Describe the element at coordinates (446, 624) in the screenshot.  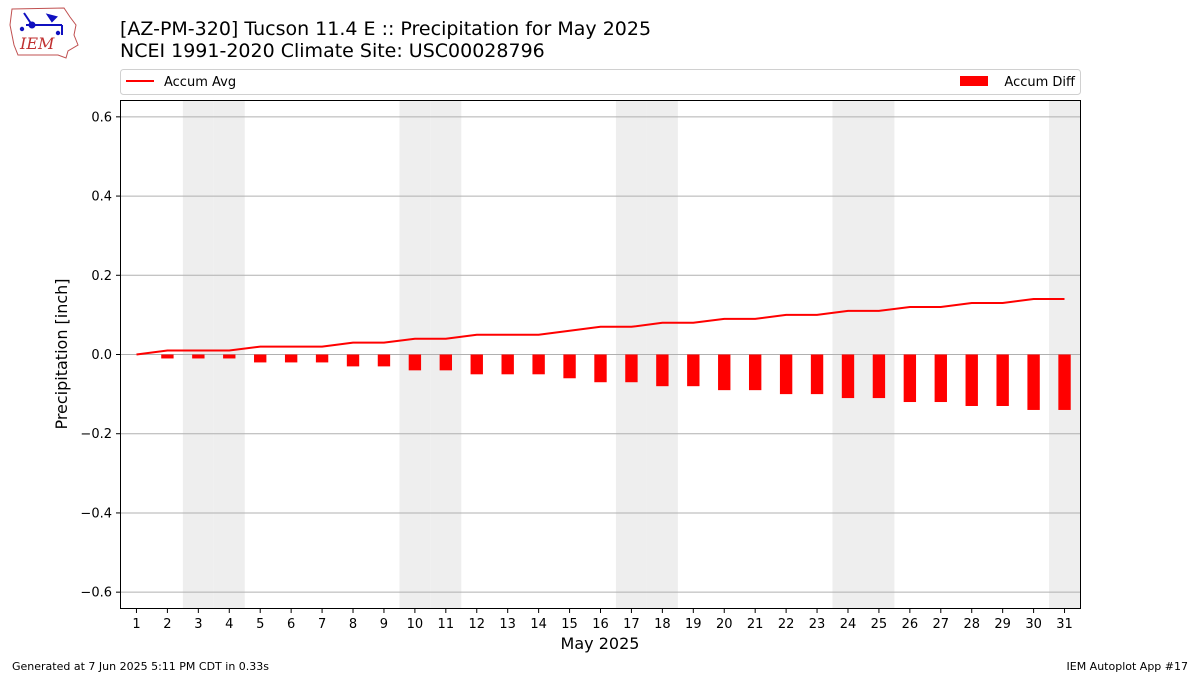
I see `x-tick-label: 11` at that location.